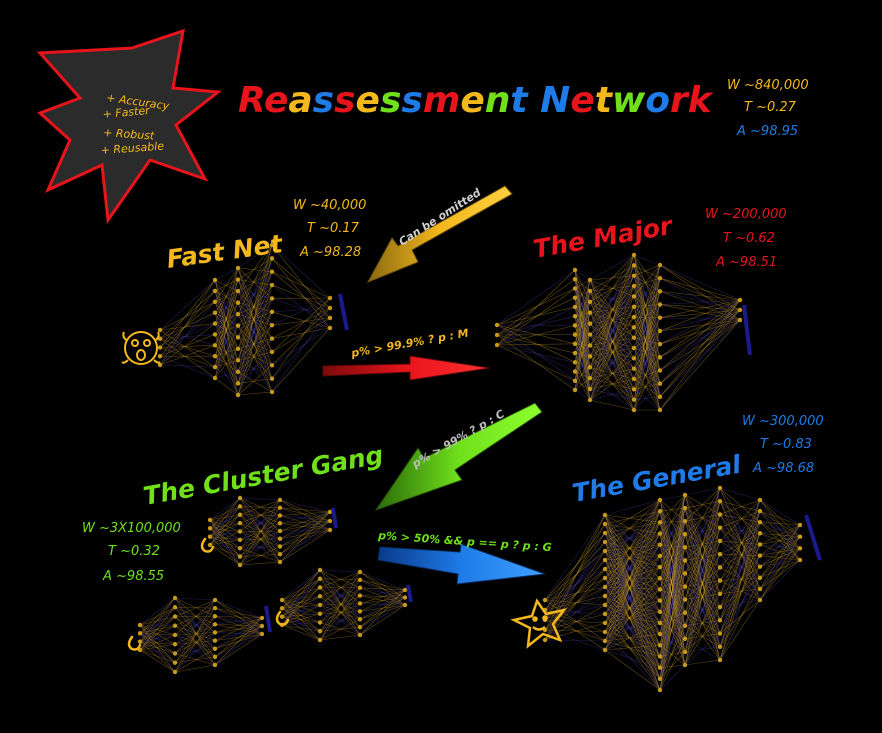 The image size is (882, 733). Describe the element at coordinates (749, 238) in the screenshot. I see `the-major-time: T ~0.62` at that location.